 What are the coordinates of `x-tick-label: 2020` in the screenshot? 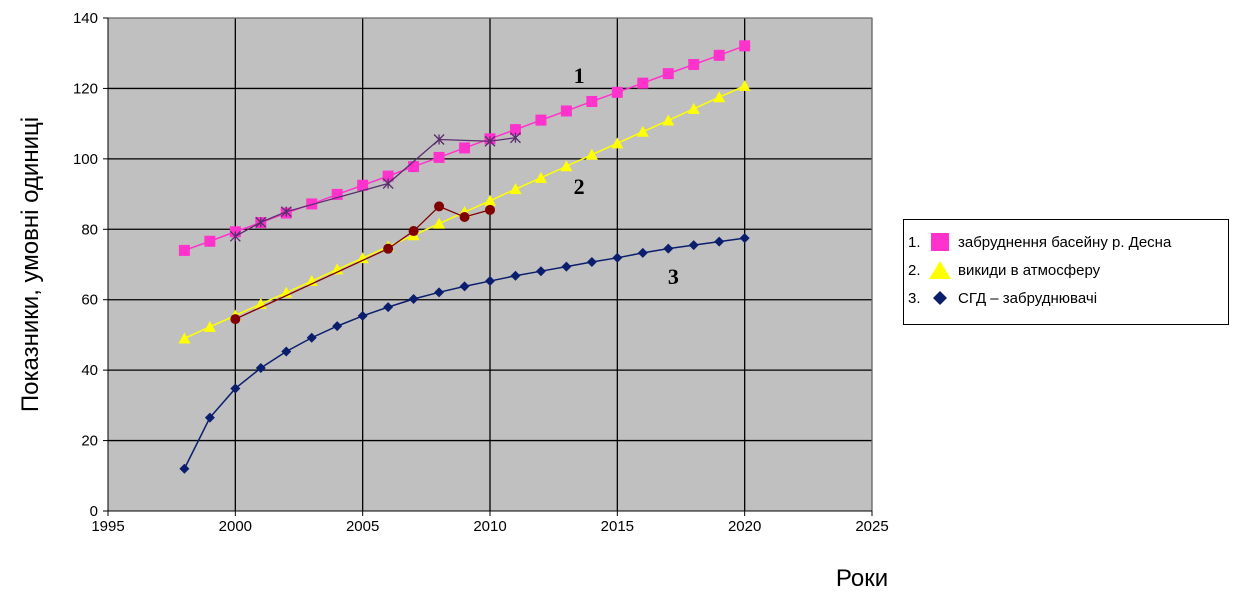 It's located at (744, 526).